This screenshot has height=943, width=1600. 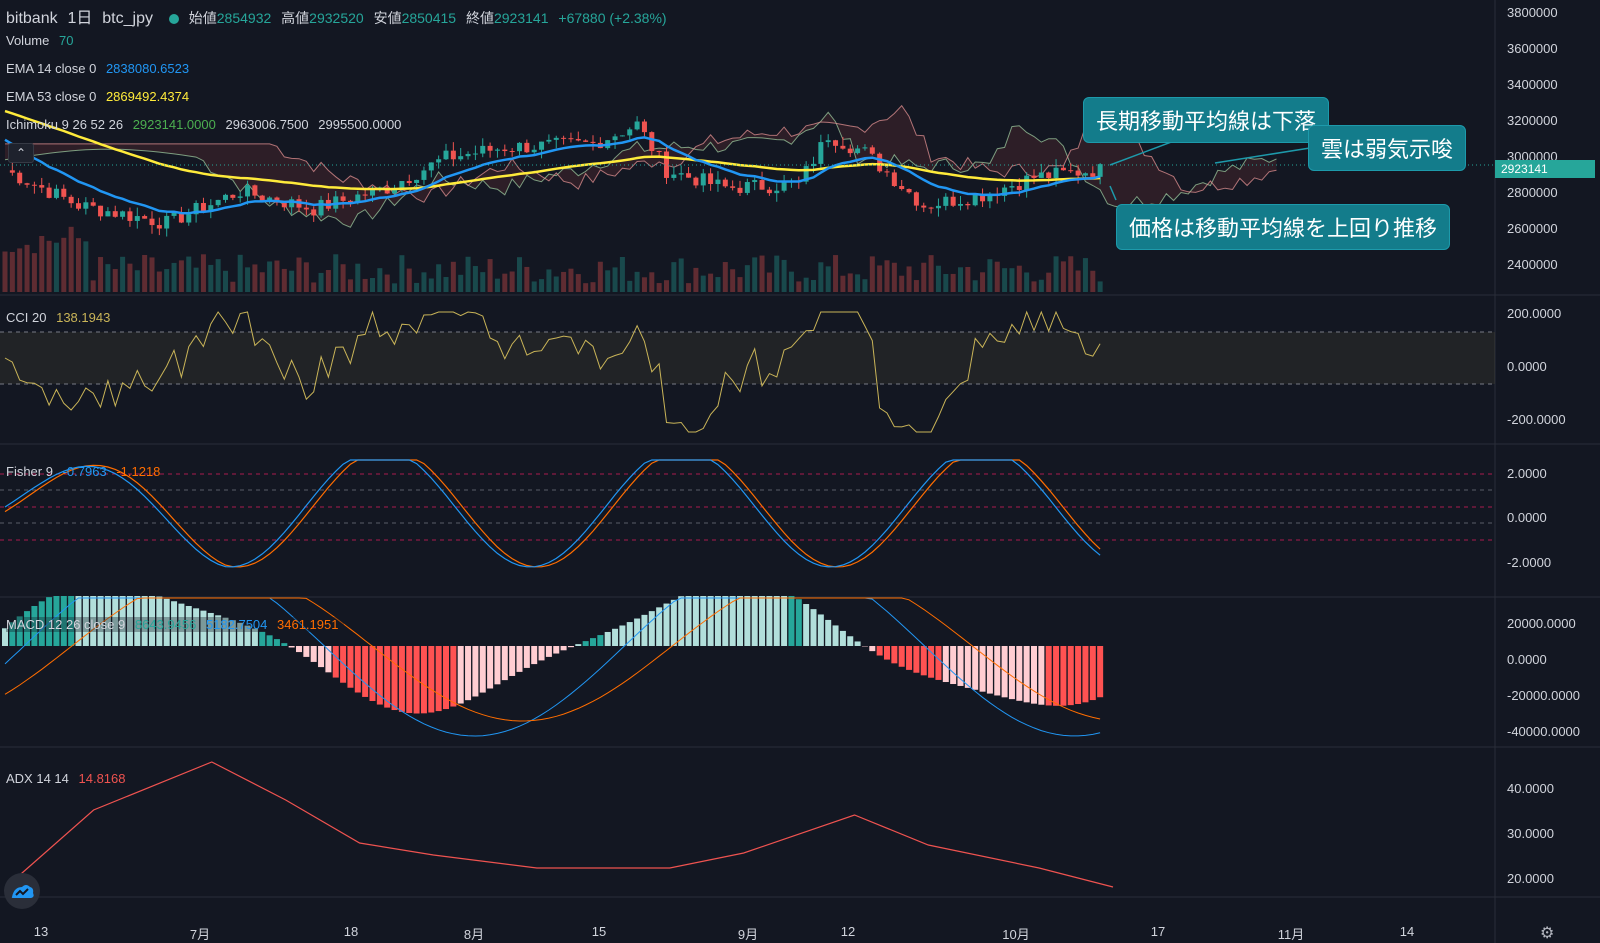 I want to click on adx-line, so click(x=559, y=825).